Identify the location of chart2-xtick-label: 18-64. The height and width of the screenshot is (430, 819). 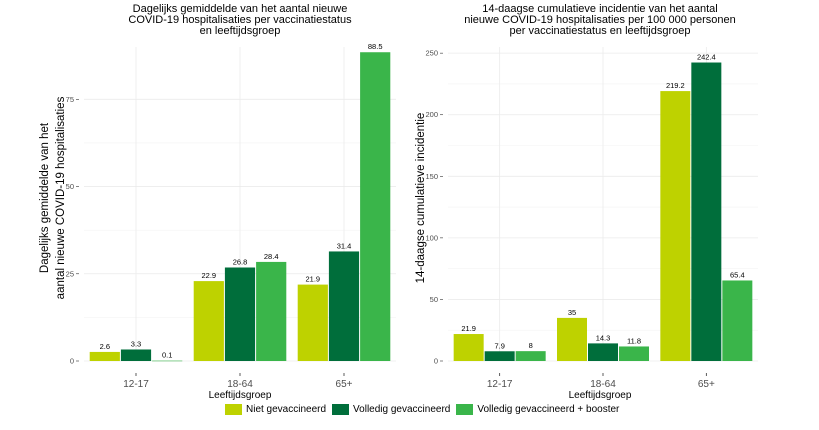
(603, 384).